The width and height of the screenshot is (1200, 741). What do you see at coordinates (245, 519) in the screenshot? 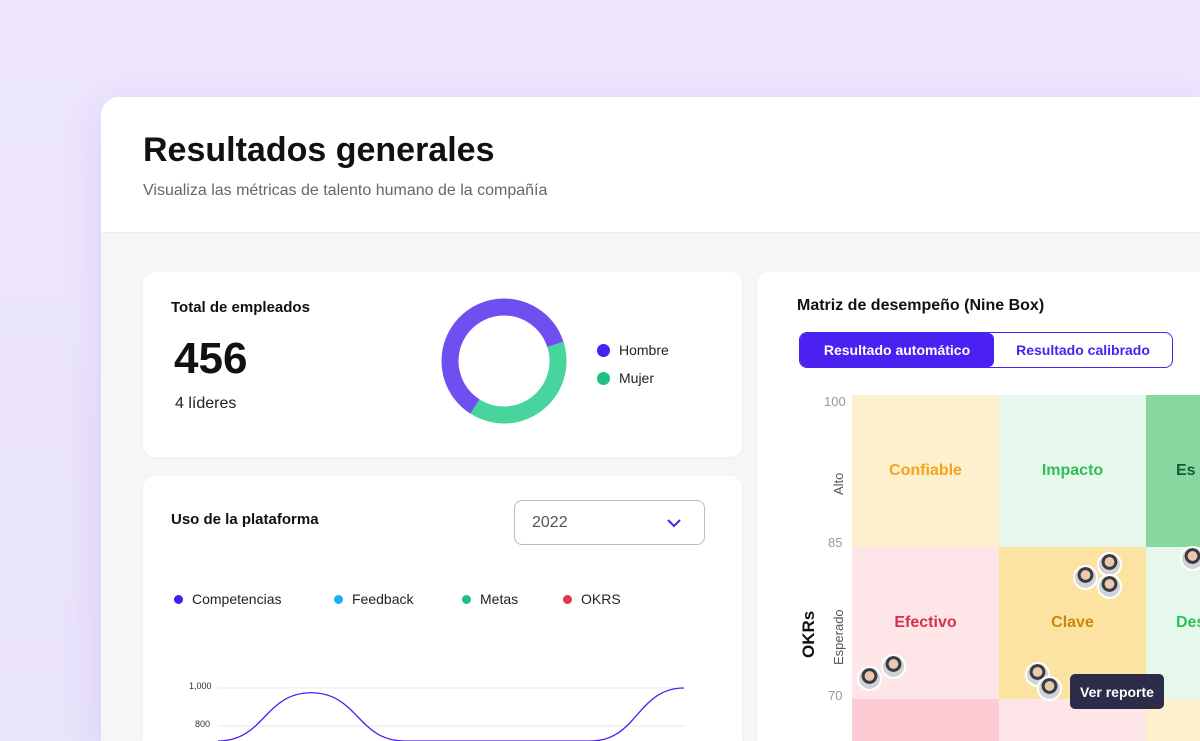
I see `usage-title: Uso de la plataforma` at bounding box center [245, 519].